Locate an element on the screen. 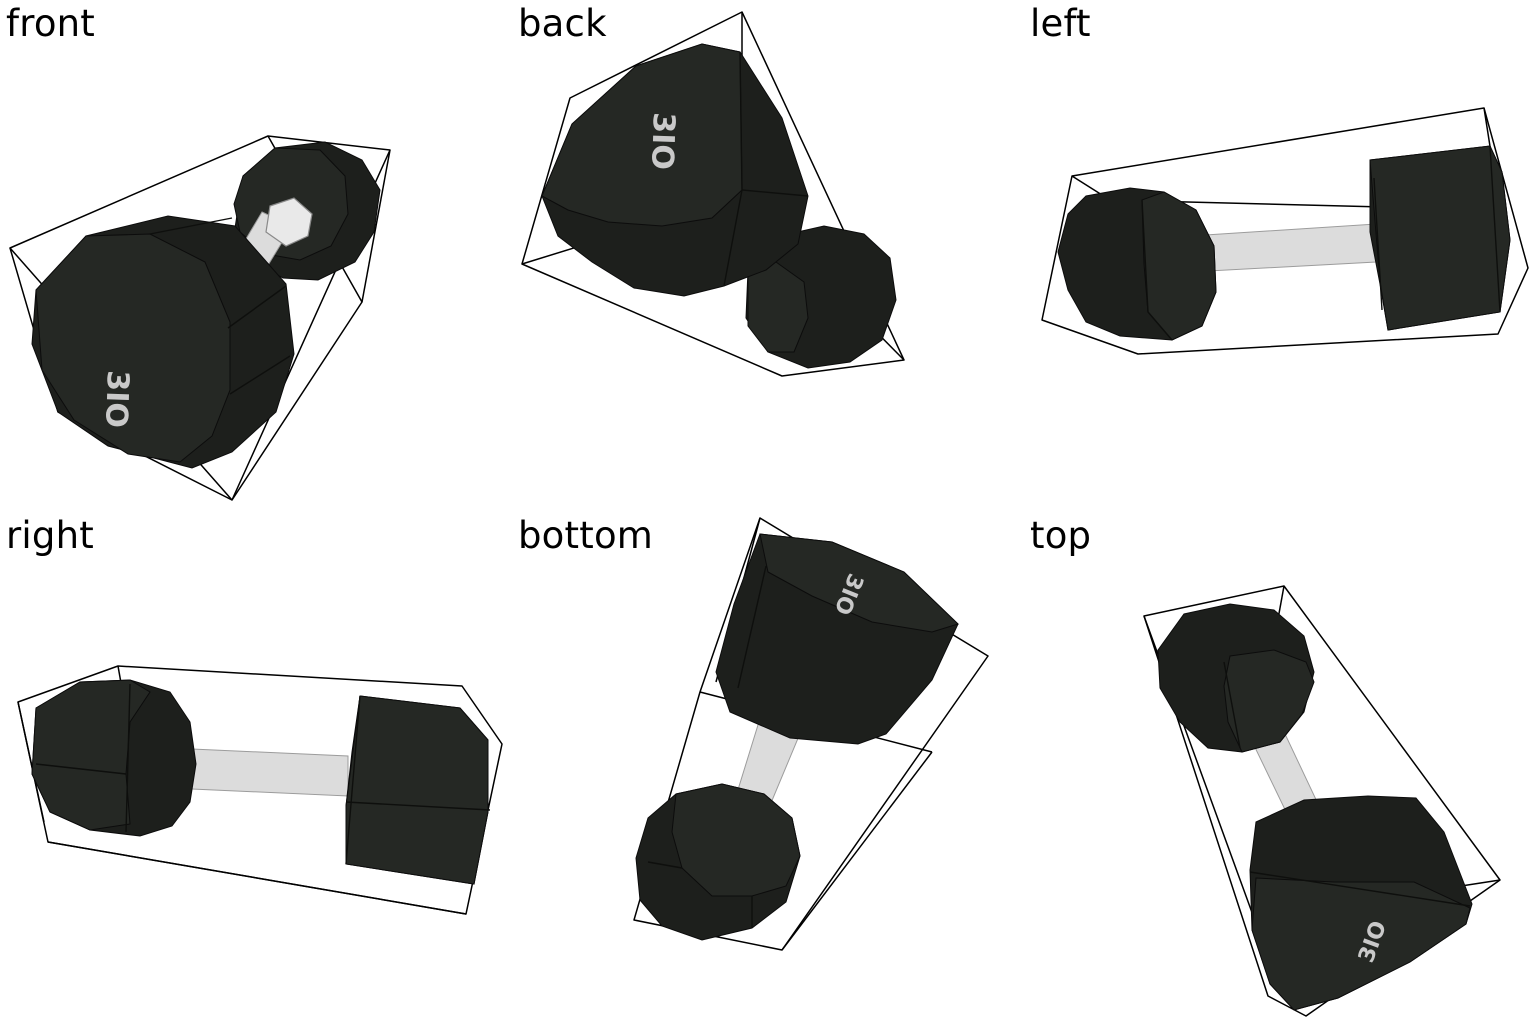  view-label: bottom is located at coordinates (586, 535).